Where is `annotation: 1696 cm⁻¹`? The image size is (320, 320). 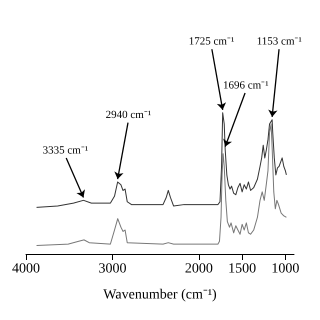
annotation: 1696 cm⁻¹ is located at coordinates (246, 86).